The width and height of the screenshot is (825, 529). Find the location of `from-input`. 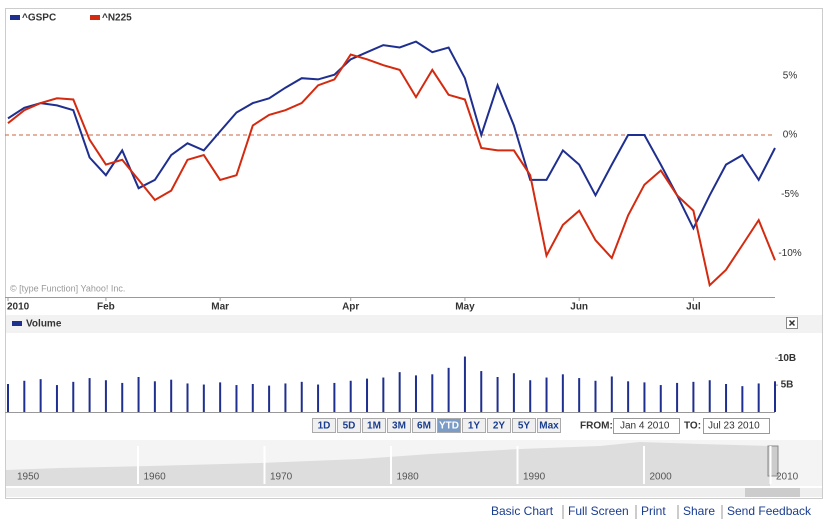

from-input is located at coordinates (646, 426).